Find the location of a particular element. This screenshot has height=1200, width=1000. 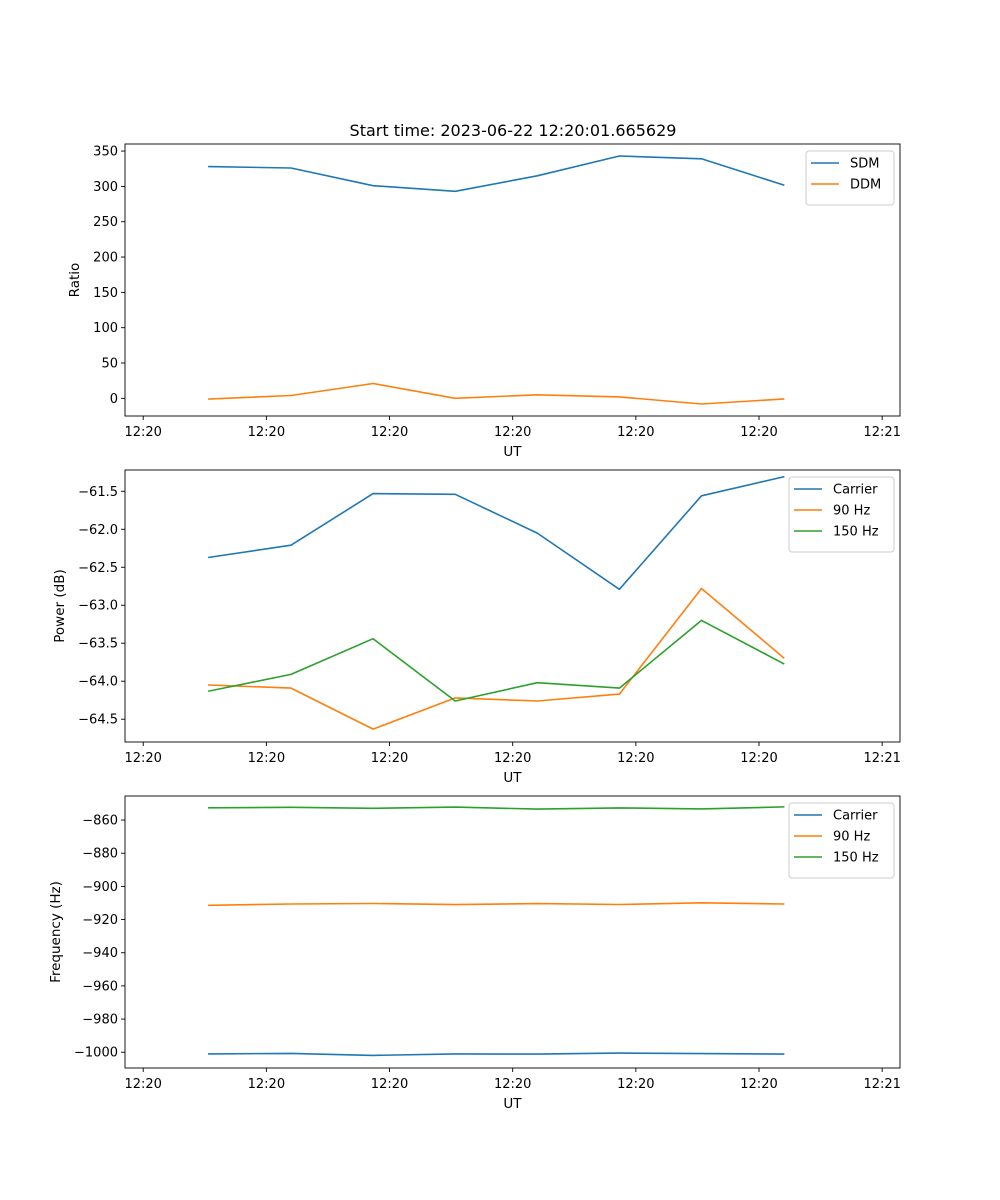

legend-label: DDM is located at coordinates (865, 185).